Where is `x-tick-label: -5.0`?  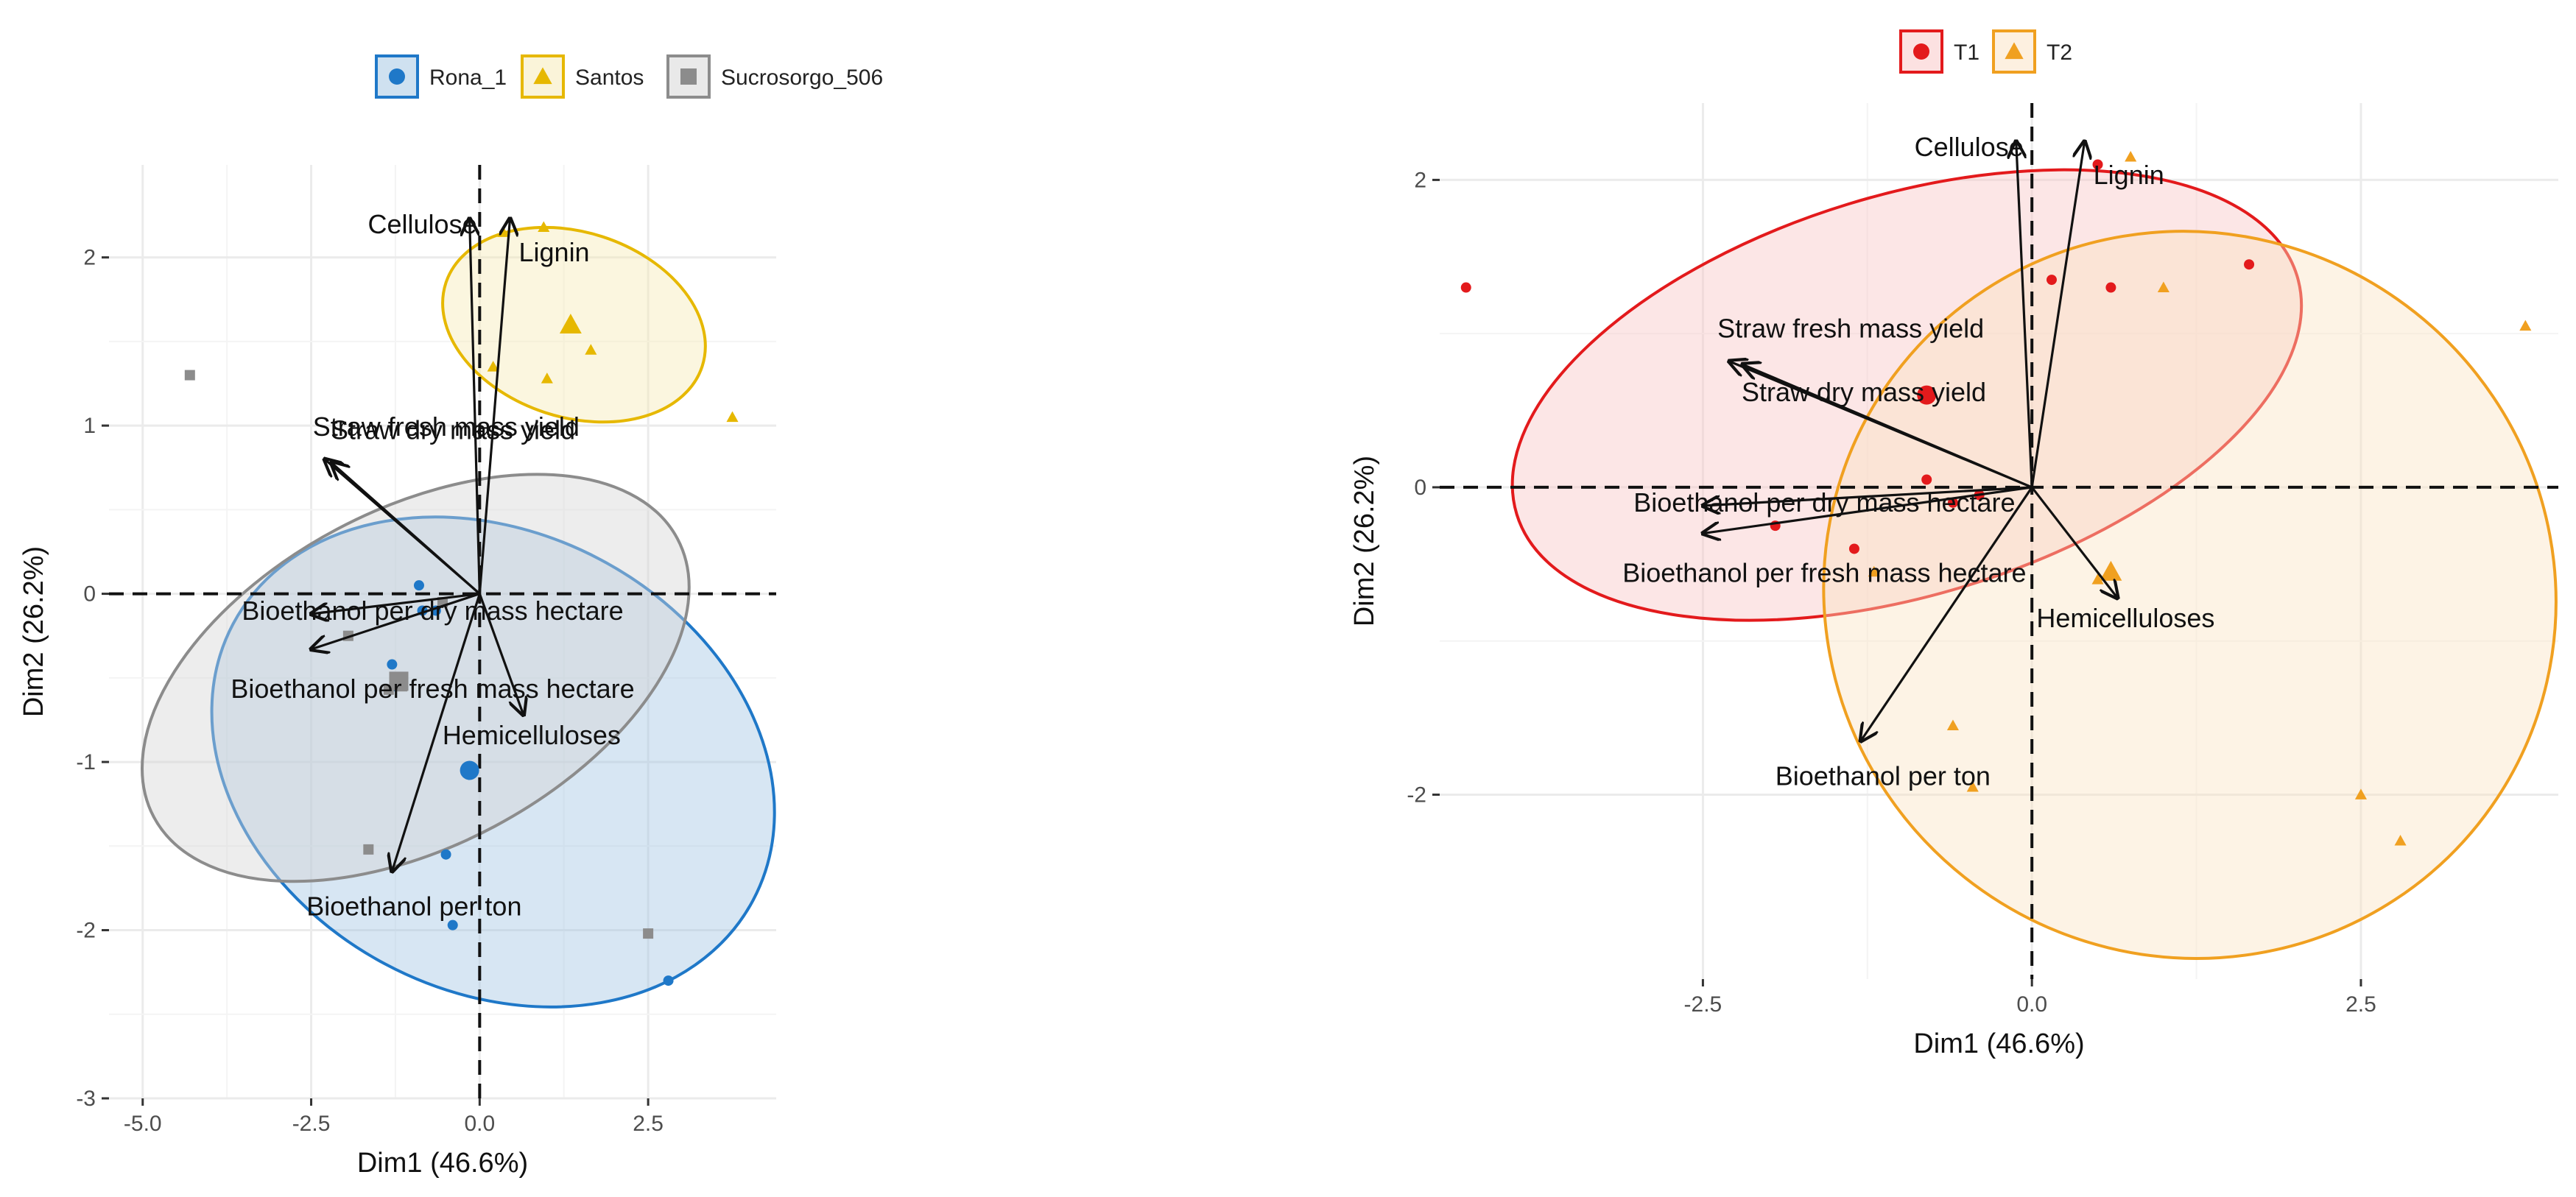 x-tick-label: -5.0 is located at coordinates (143, 1124).